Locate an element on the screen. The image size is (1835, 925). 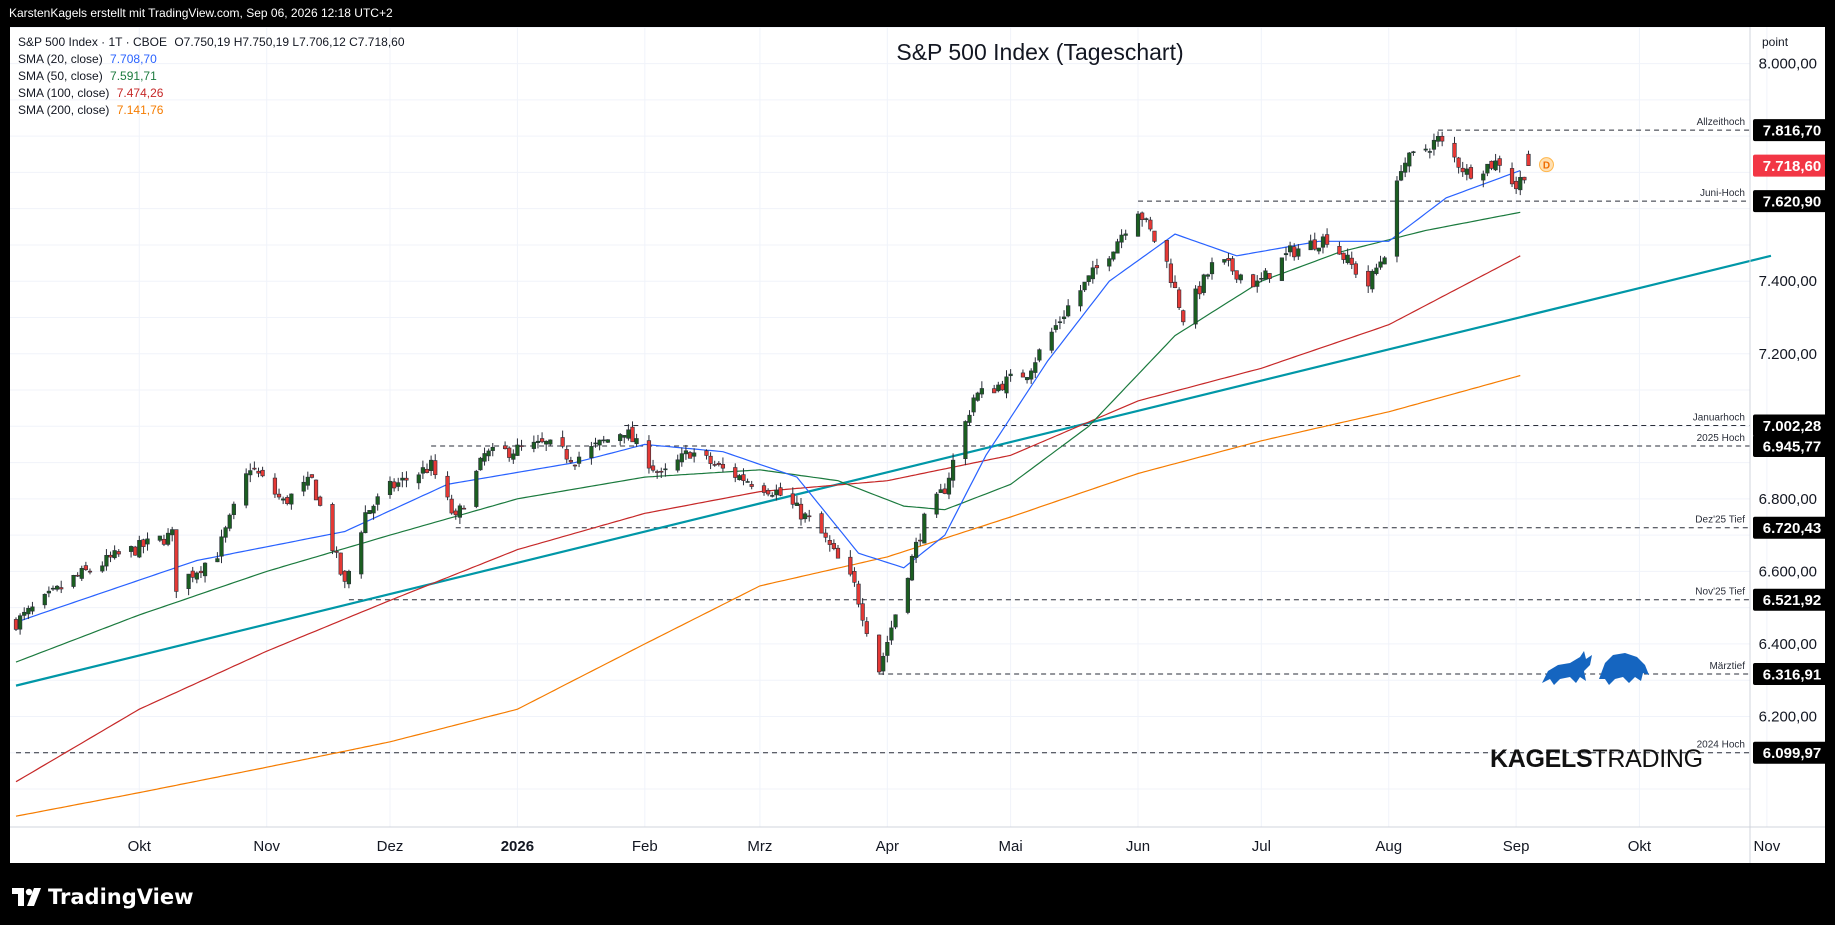
tradingview-logo: TradingView is located at coordinates (102, 897).